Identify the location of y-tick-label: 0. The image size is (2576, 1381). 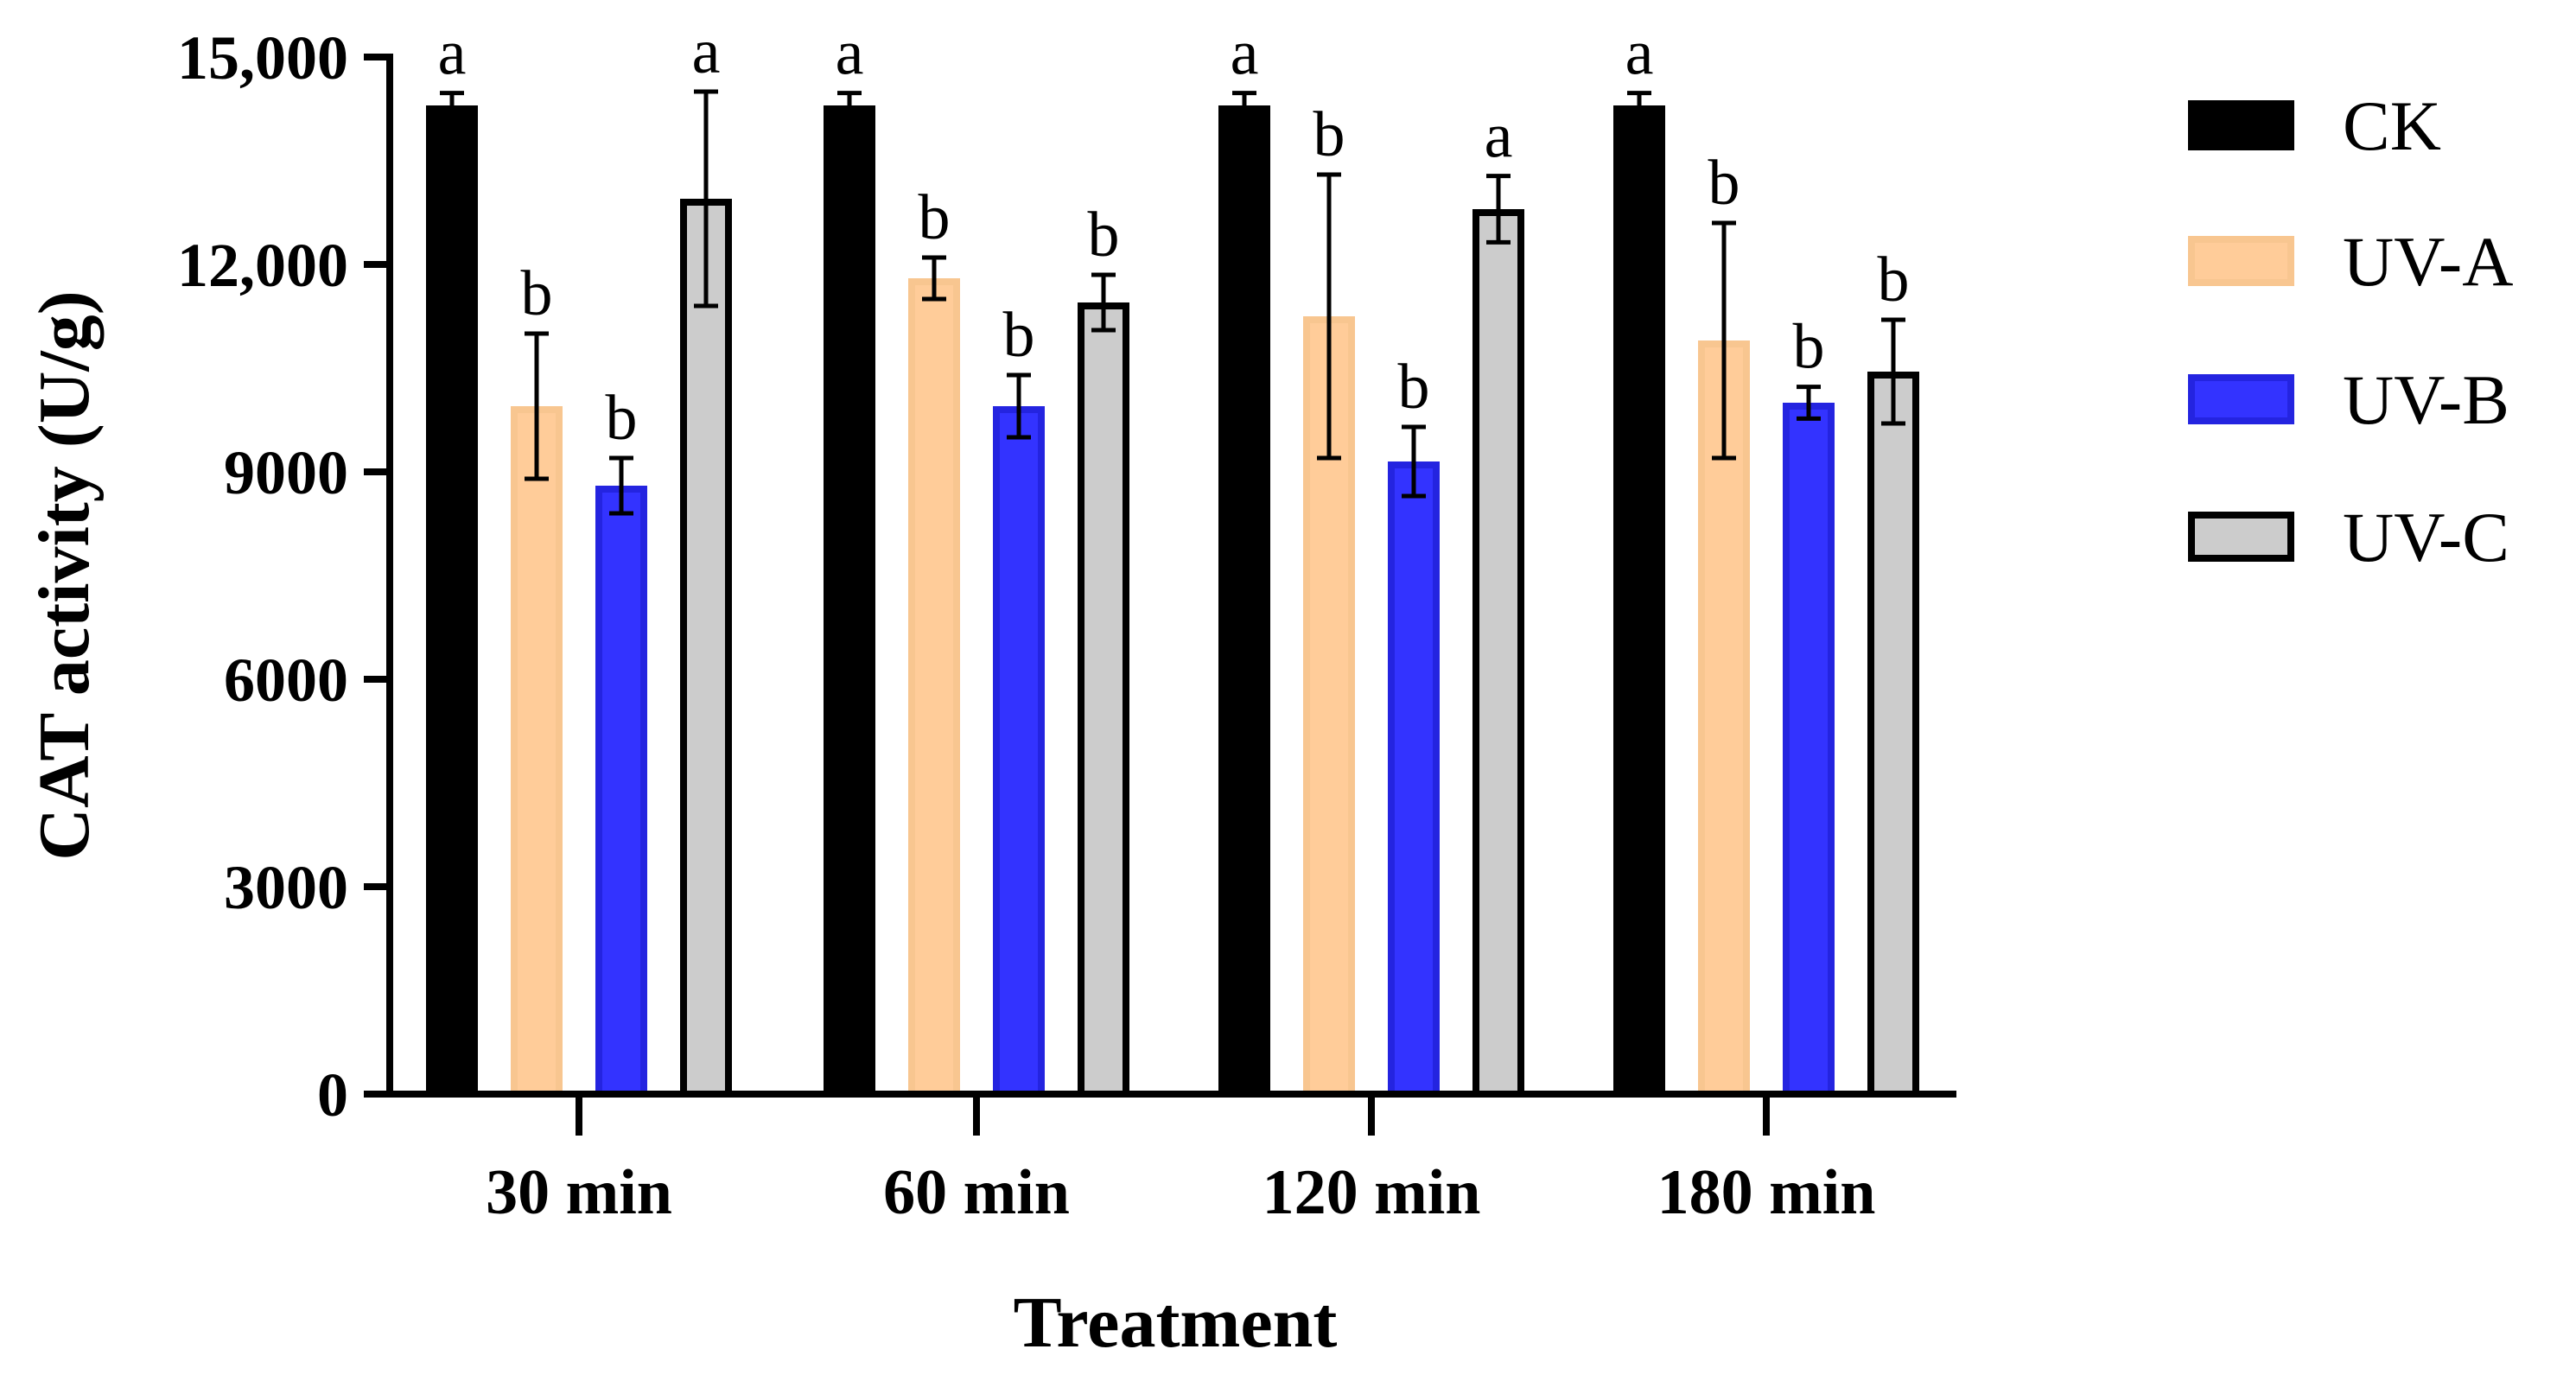
(332, 1095).